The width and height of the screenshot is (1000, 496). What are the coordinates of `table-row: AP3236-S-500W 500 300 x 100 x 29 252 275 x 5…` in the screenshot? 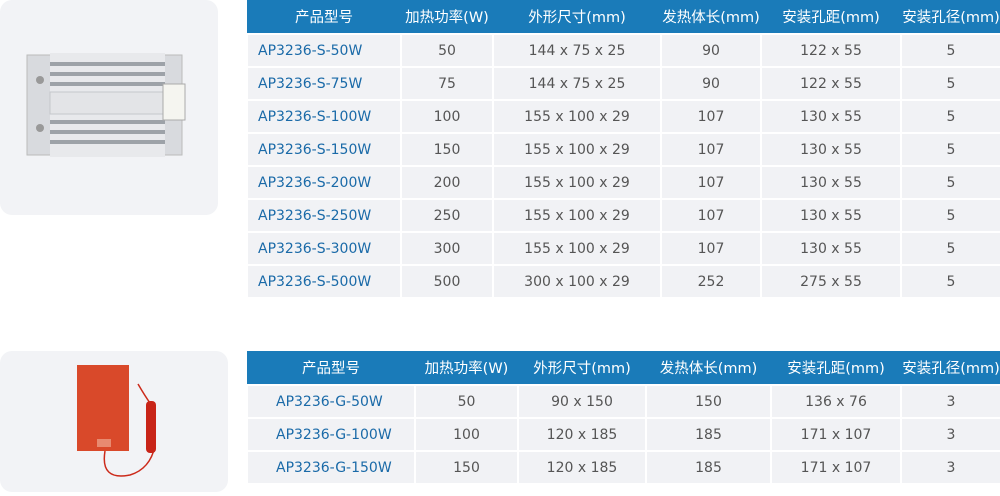 It's located at (623, 281).